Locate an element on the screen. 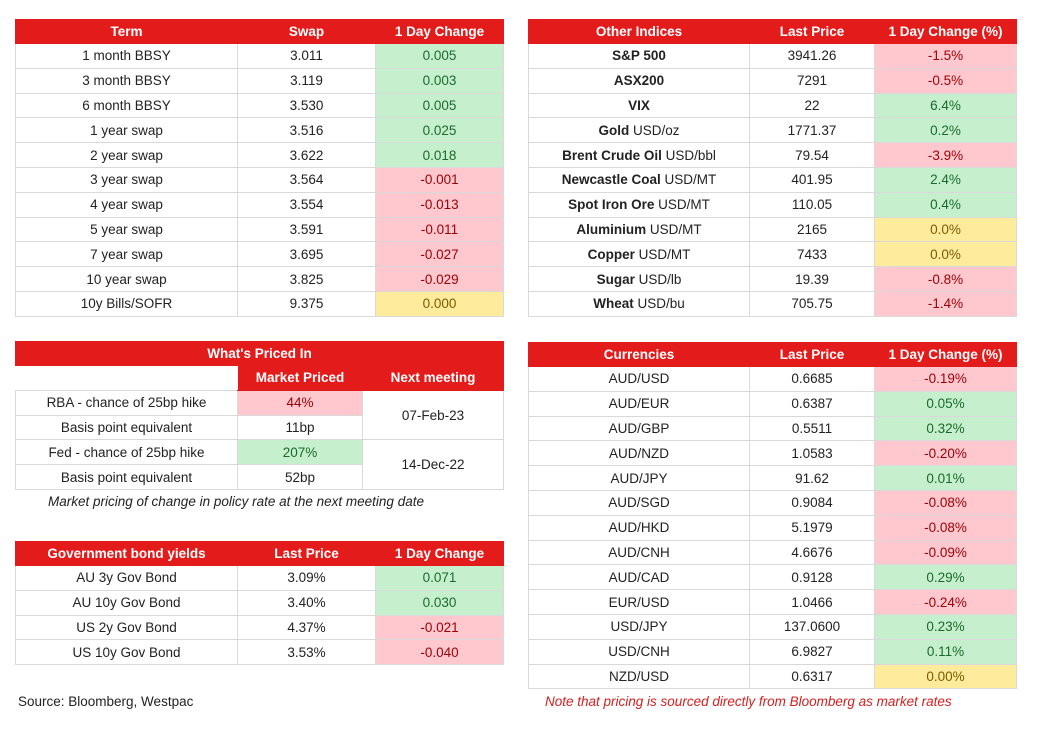  cell-value: 0.6317 is located at coordinates (812, 676).